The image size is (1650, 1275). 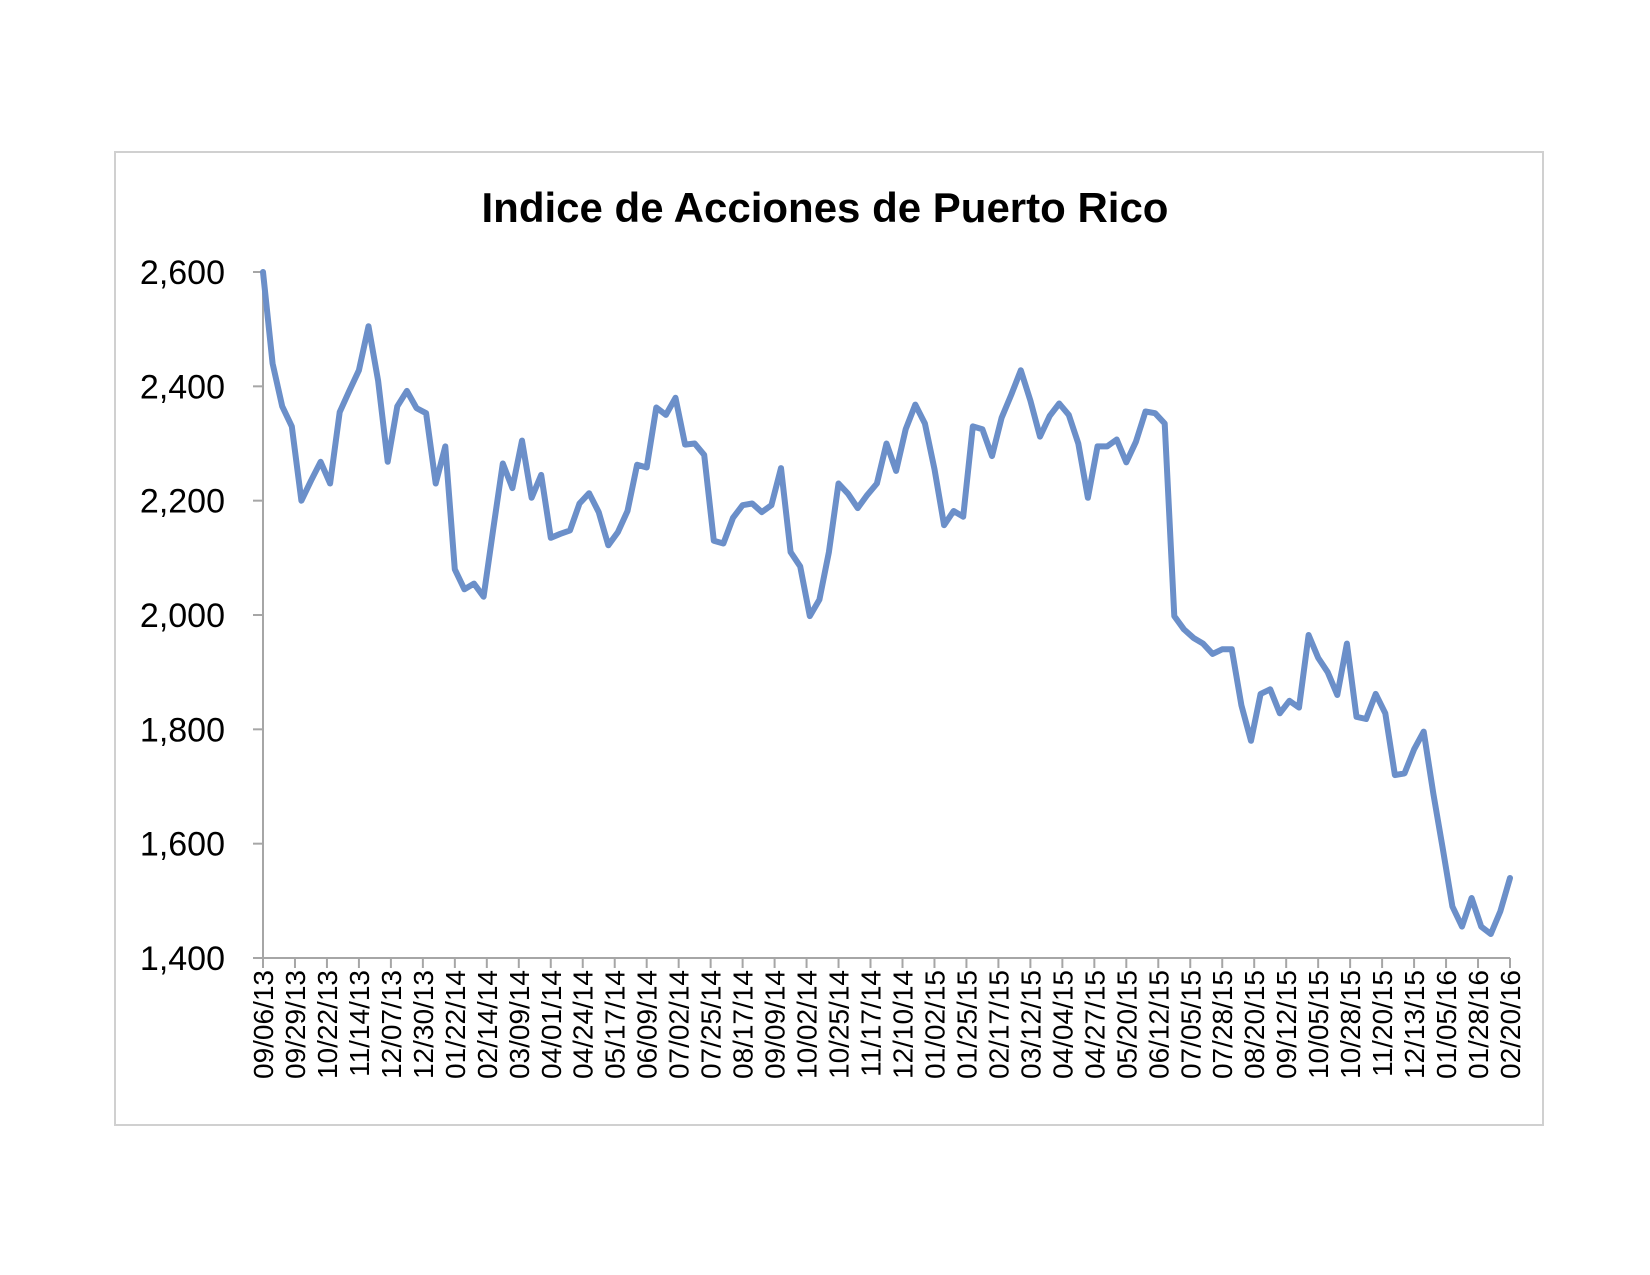 What do you see at coordinates (711, 1024) in the screenshot?
I see `x-tick-label: 07/25/14` at bounding box center [711, 1024].